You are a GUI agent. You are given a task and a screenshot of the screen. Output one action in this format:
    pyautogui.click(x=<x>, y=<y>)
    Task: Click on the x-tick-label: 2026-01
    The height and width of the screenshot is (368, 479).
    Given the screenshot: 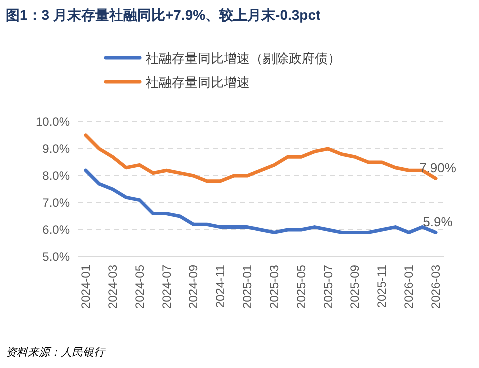 What is the action you would take?
    pyautogui.click(x=409, y=287)
    